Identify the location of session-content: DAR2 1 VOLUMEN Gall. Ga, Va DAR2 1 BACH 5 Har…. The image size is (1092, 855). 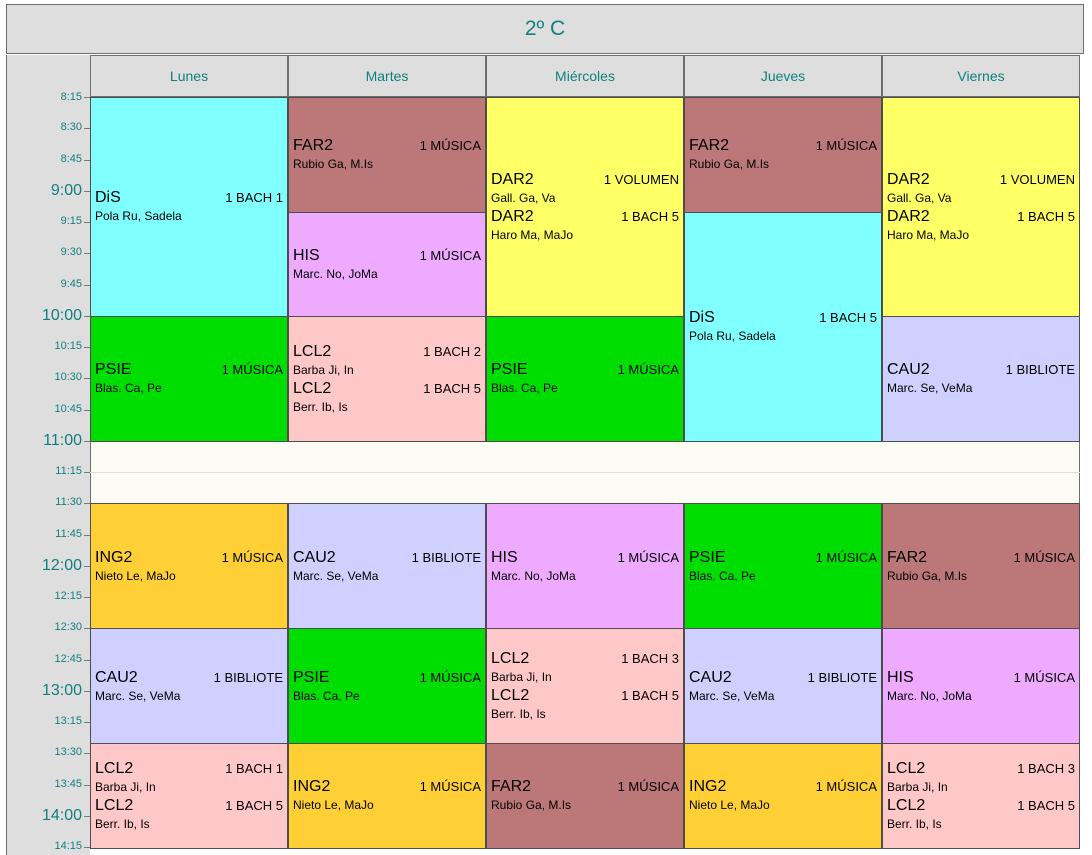
(585, 207).